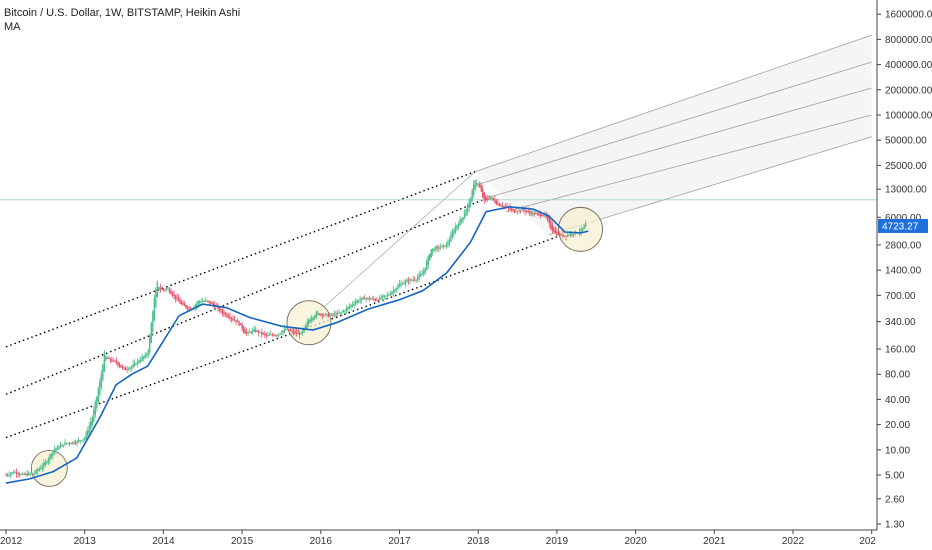 The height and width of the screenshot is (550, 932). I want to click on y-tick-label: 25000.00, so click(906, 166).